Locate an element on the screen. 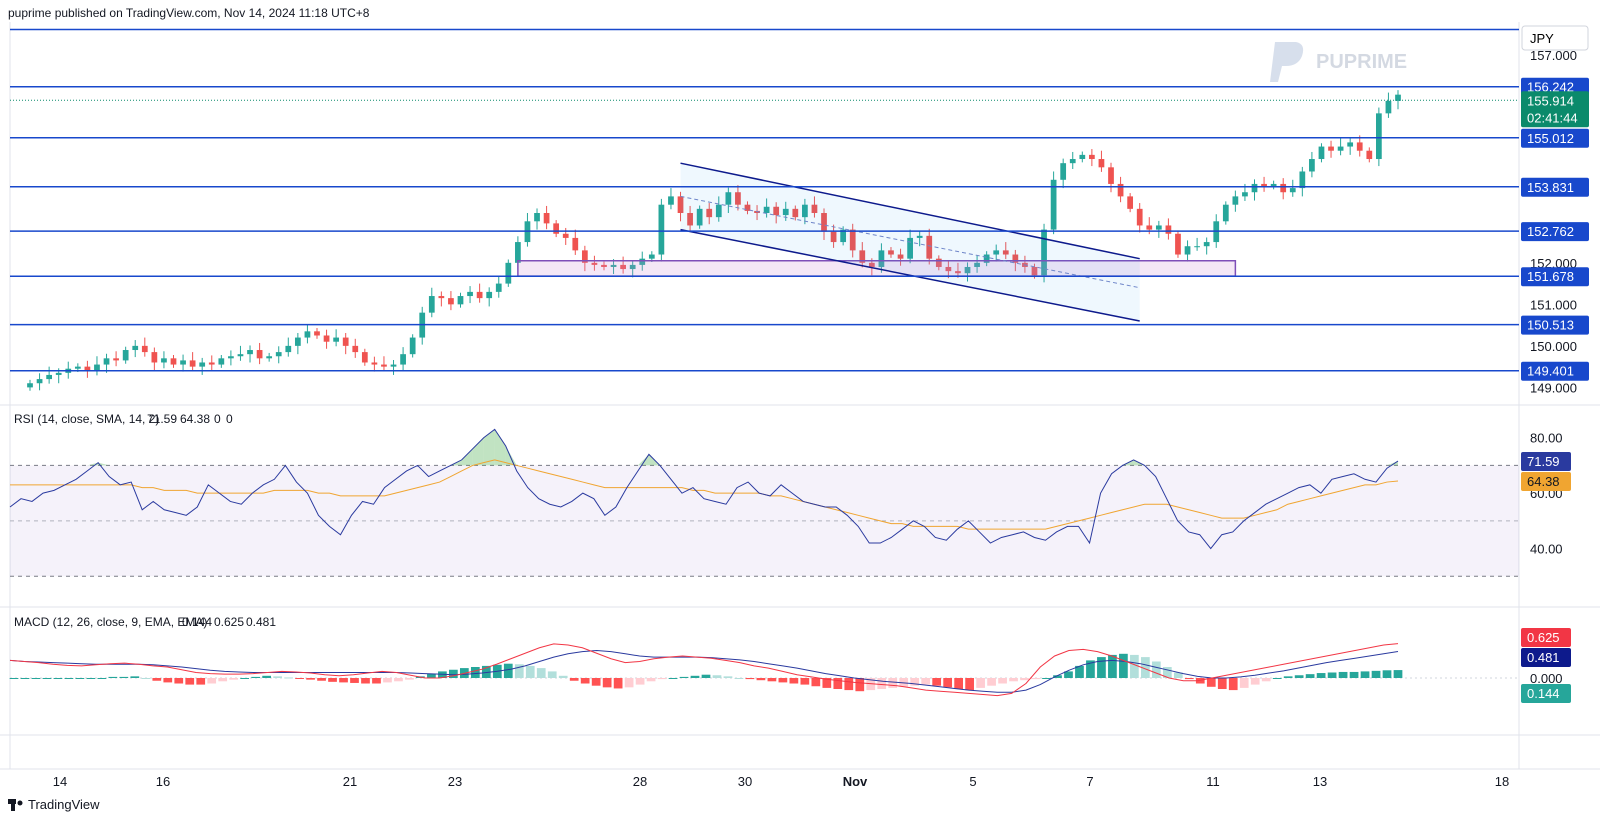 Image resolution: width=1600 pixels, height=819 pixels. rsi-extra-value: 0 is located at coordinates (217, 419).